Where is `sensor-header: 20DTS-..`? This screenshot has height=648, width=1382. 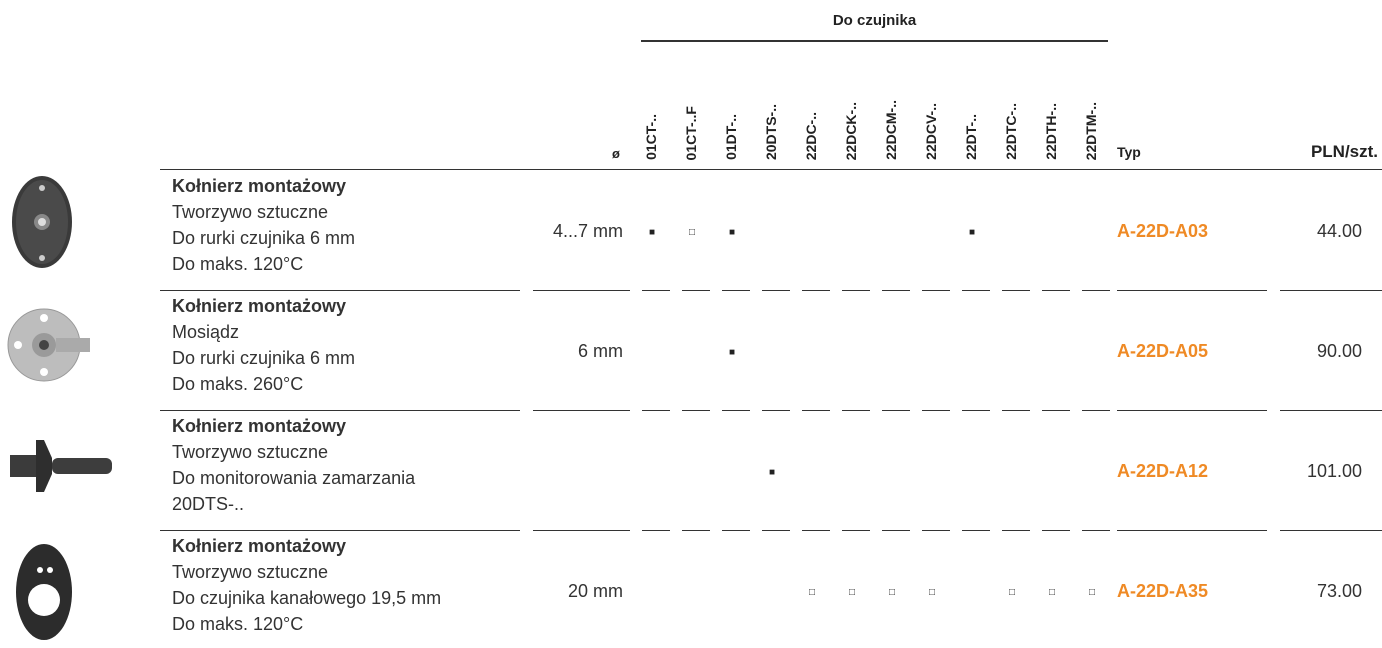 sensor-header: 20DTS-.. is located at coordinates (771, 131).